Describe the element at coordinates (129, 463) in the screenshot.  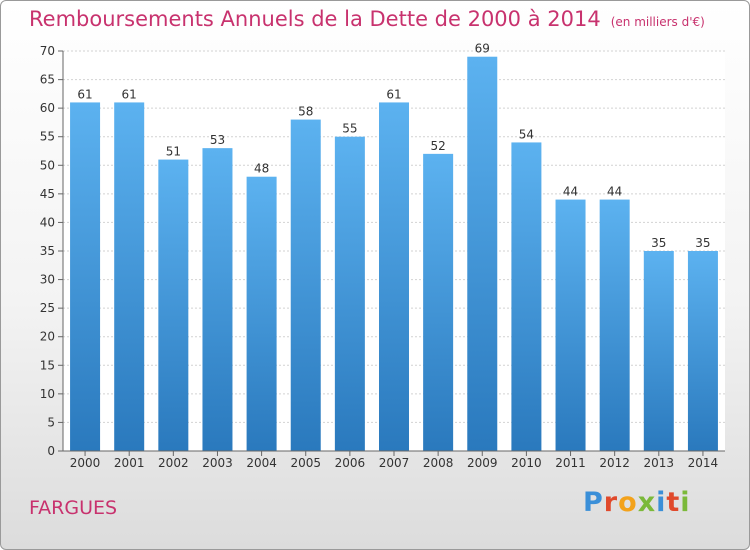
I see `x-tick-label-2001: 2001` at that location.